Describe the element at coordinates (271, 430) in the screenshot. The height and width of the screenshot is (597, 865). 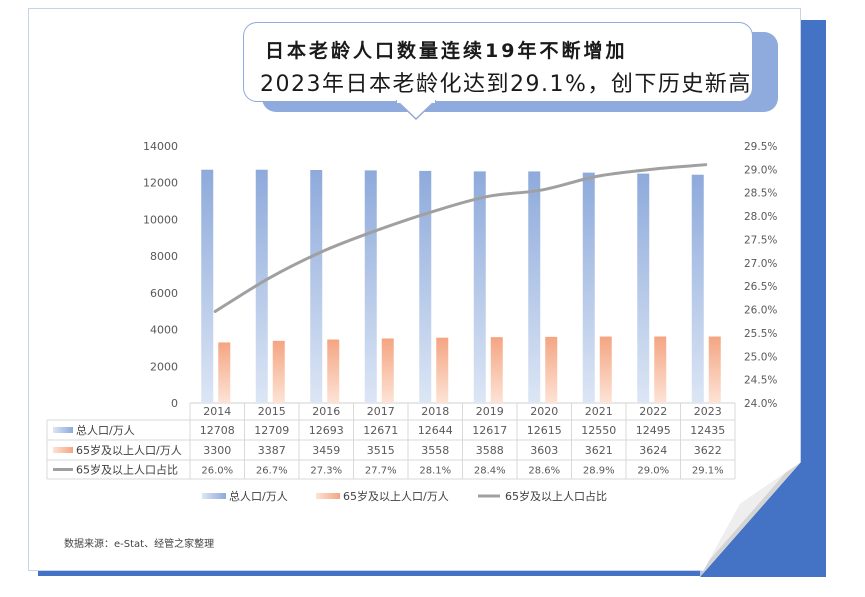
I see `table-cell-value: 12709` at that location.